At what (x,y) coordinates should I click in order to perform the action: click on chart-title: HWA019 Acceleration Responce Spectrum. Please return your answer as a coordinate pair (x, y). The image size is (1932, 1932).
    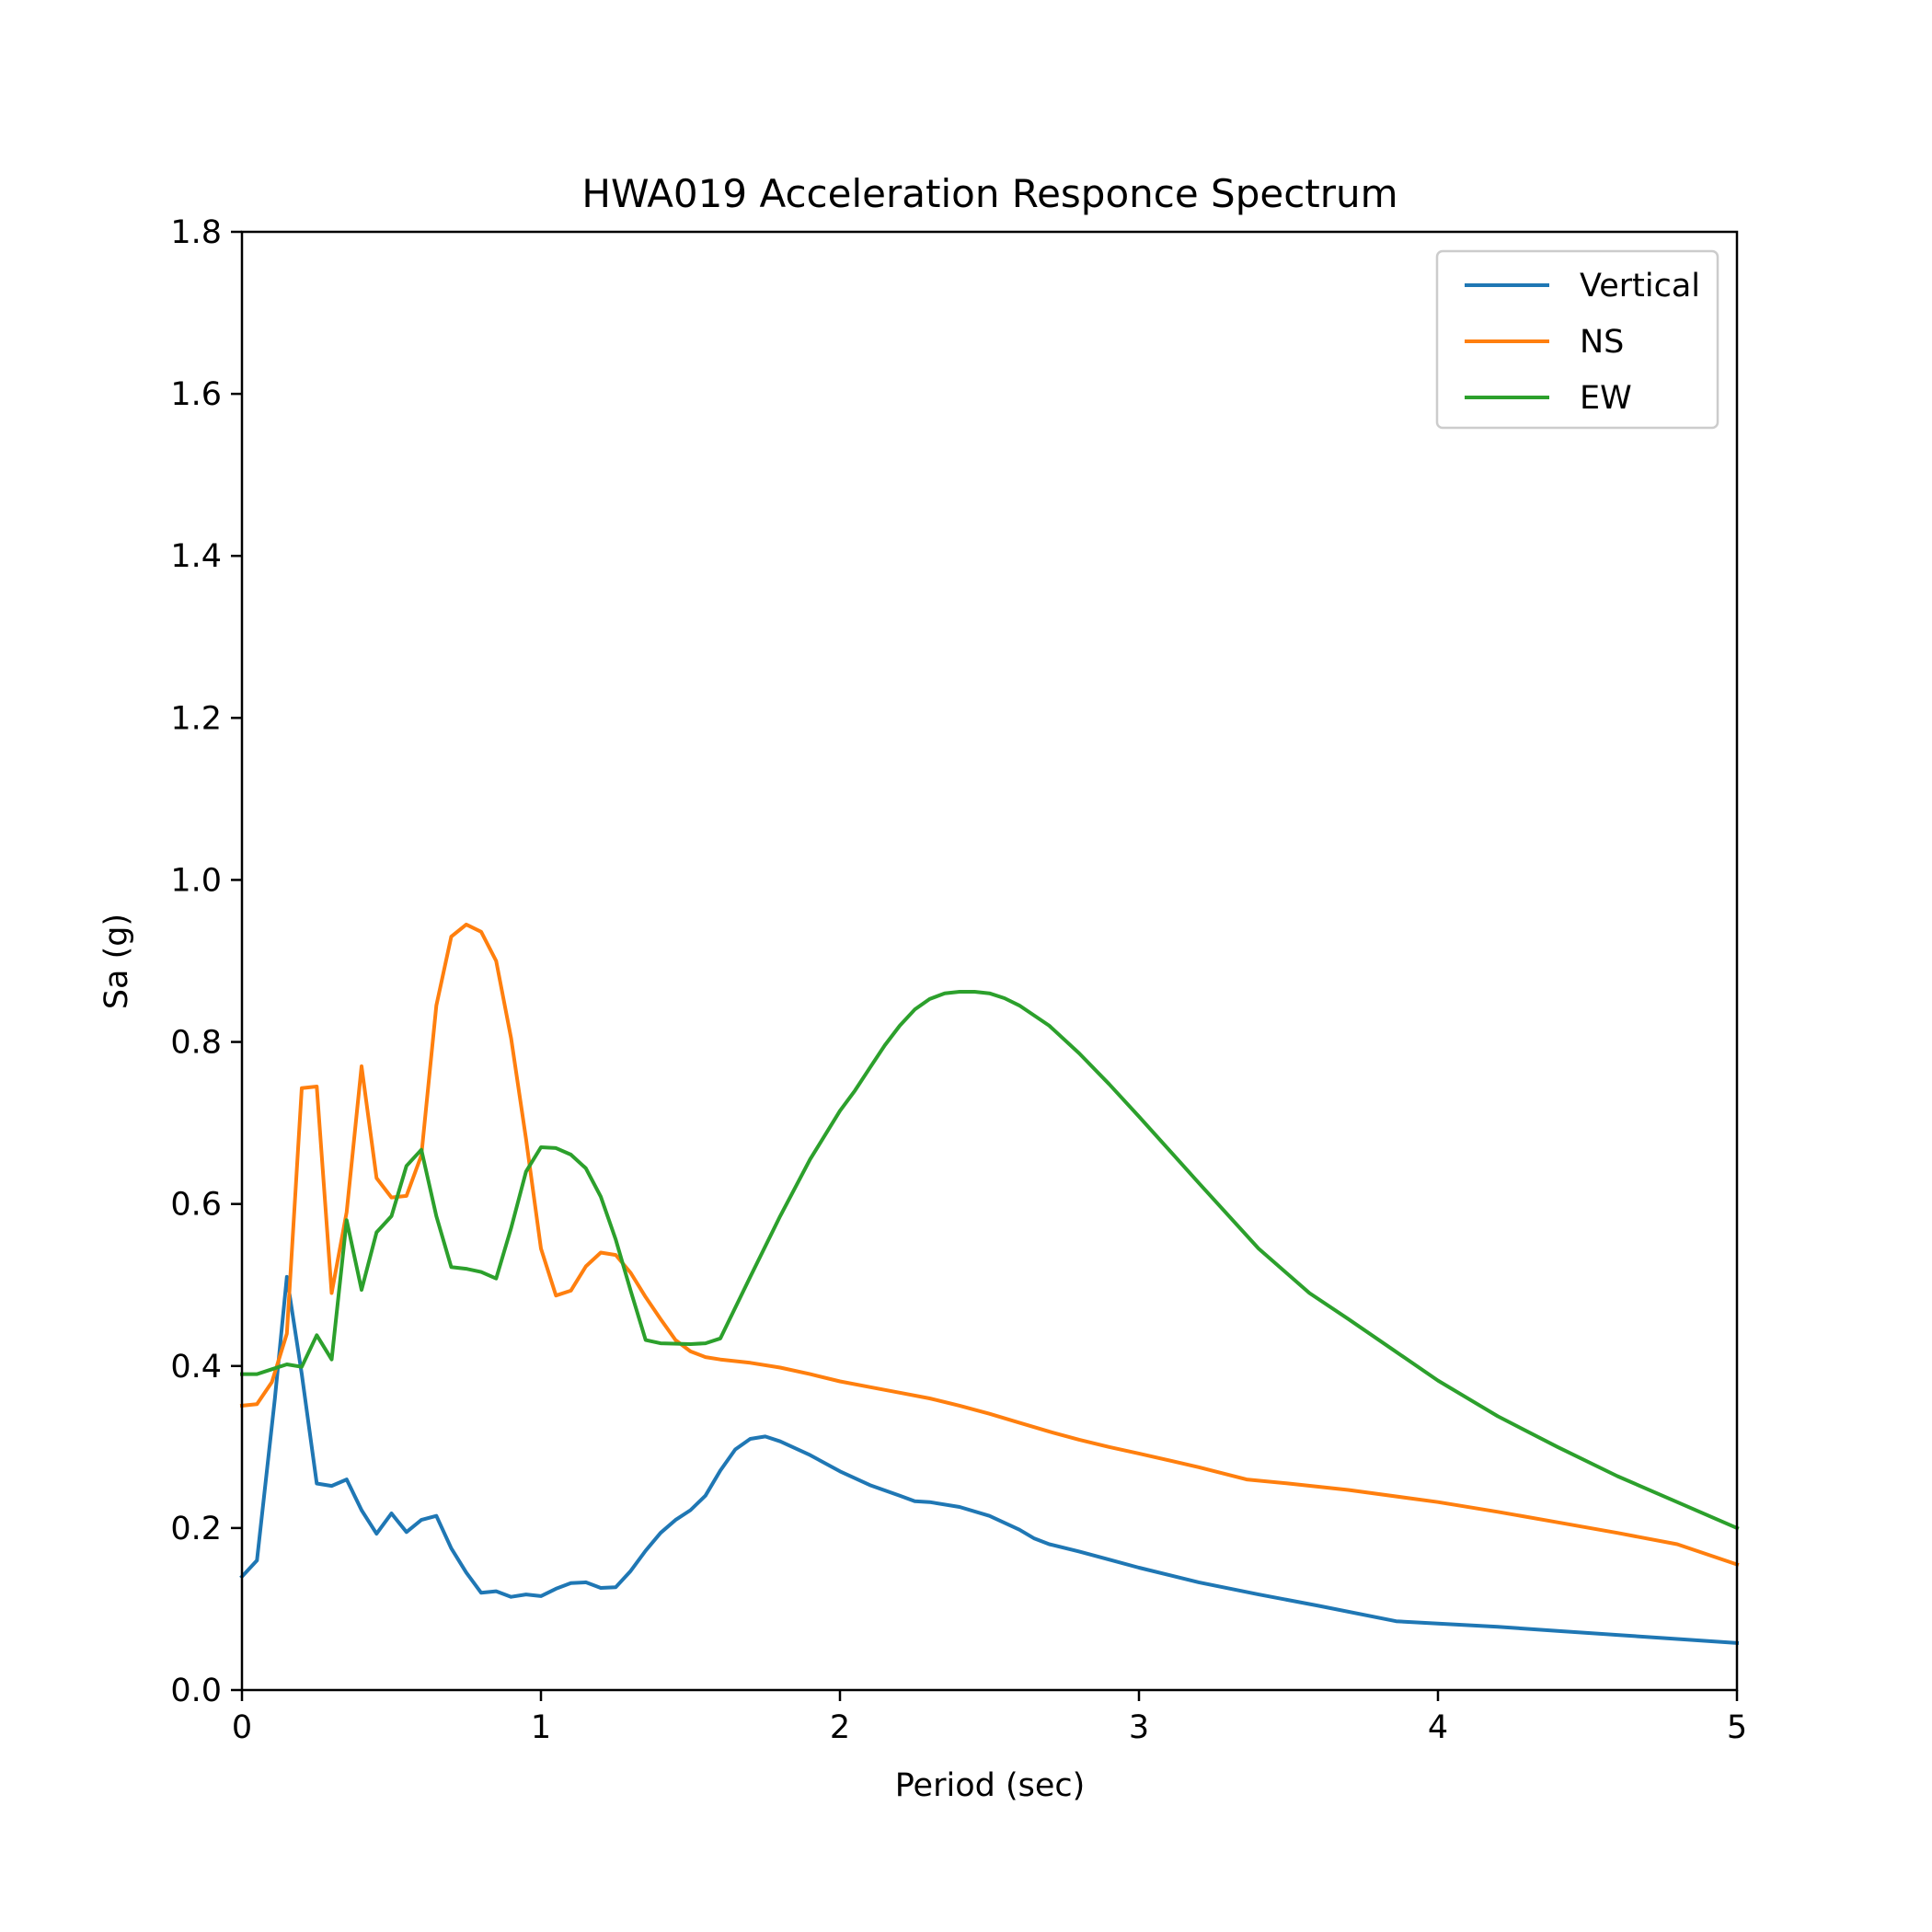
    Looking at the image, I should click on (989, 193).